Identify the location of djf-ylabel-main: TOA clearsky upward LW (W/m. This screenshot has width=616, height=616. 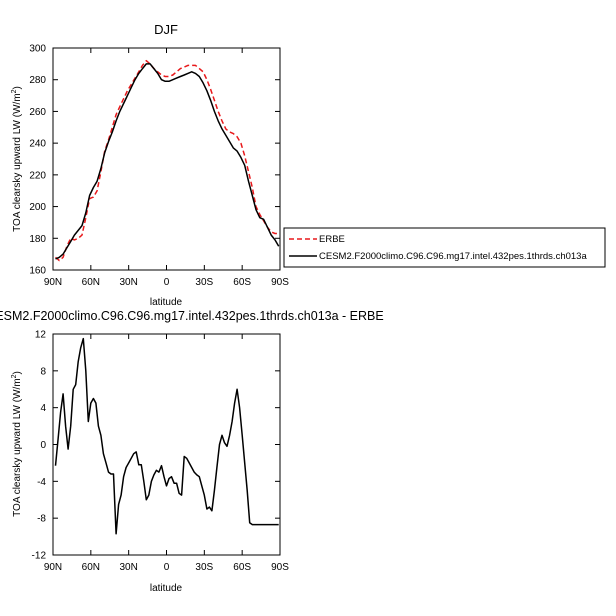
(17, 162).